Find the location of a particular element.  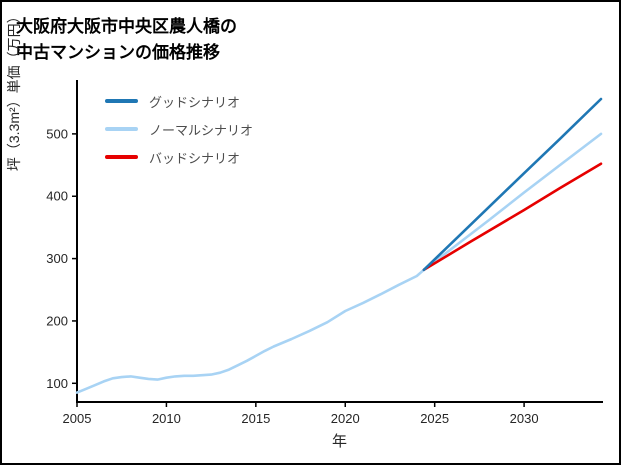

x-tick-label: 2025 is located at coordinates (434, 418).